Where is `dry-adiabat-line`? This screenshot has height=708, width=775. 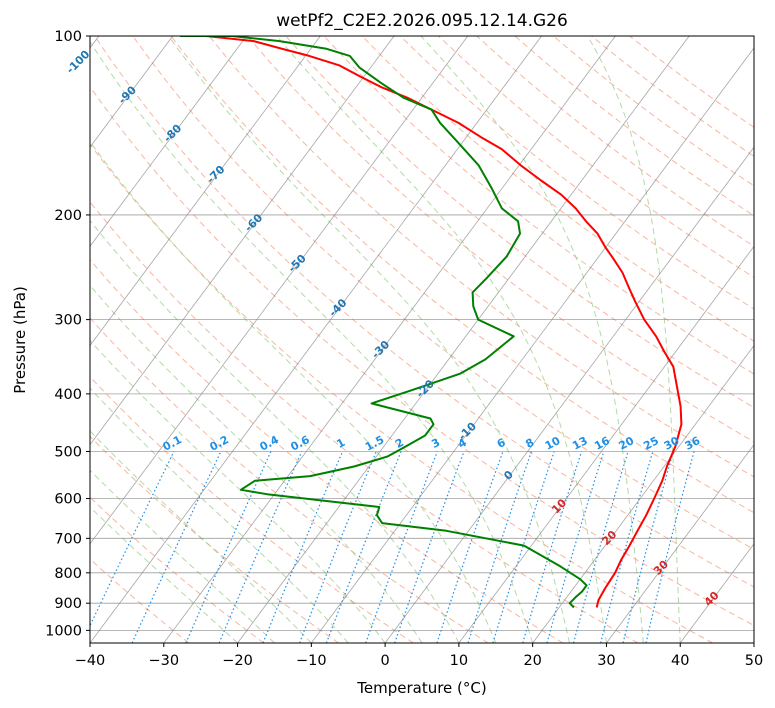 dry-adiabat-line is located at coordinates (214, 539).